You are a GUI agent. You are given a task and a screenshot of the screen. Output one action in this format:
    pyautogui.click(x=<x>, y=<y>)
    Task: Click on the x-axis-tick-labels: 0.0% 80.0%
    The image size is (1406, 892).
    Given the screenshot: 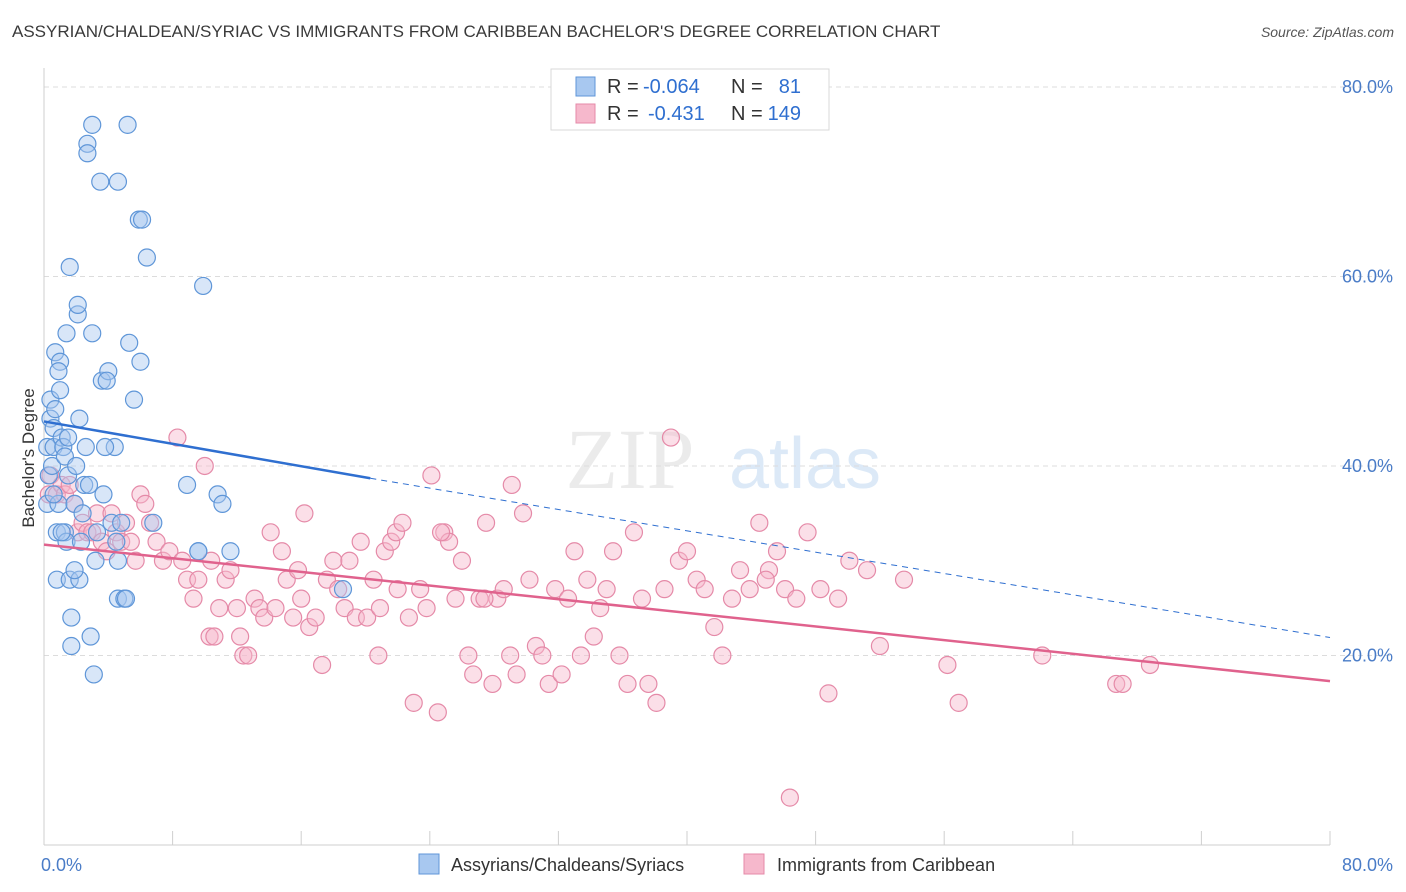 What is the action you would take?
    pyautogui.click(x=717, y=865)
    